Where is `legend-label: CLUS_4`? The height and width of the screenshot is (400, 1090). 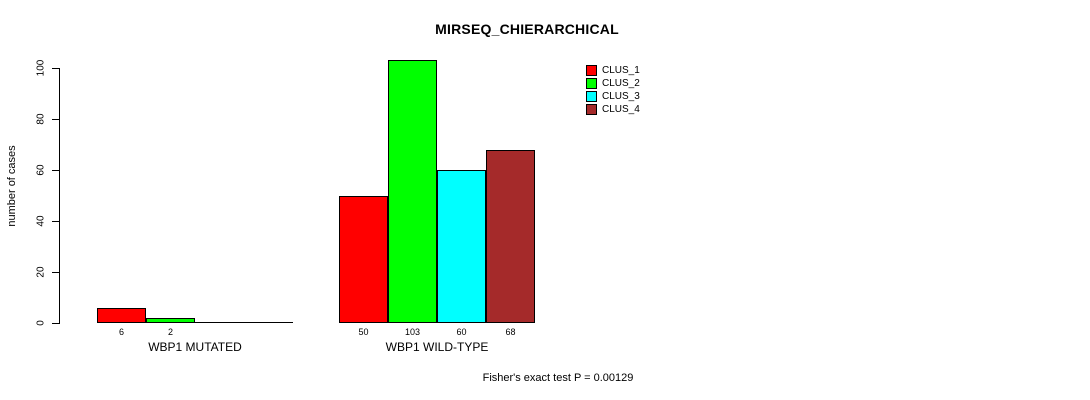 legend-label: CLUS_4 is located at coordinates (621, 109).